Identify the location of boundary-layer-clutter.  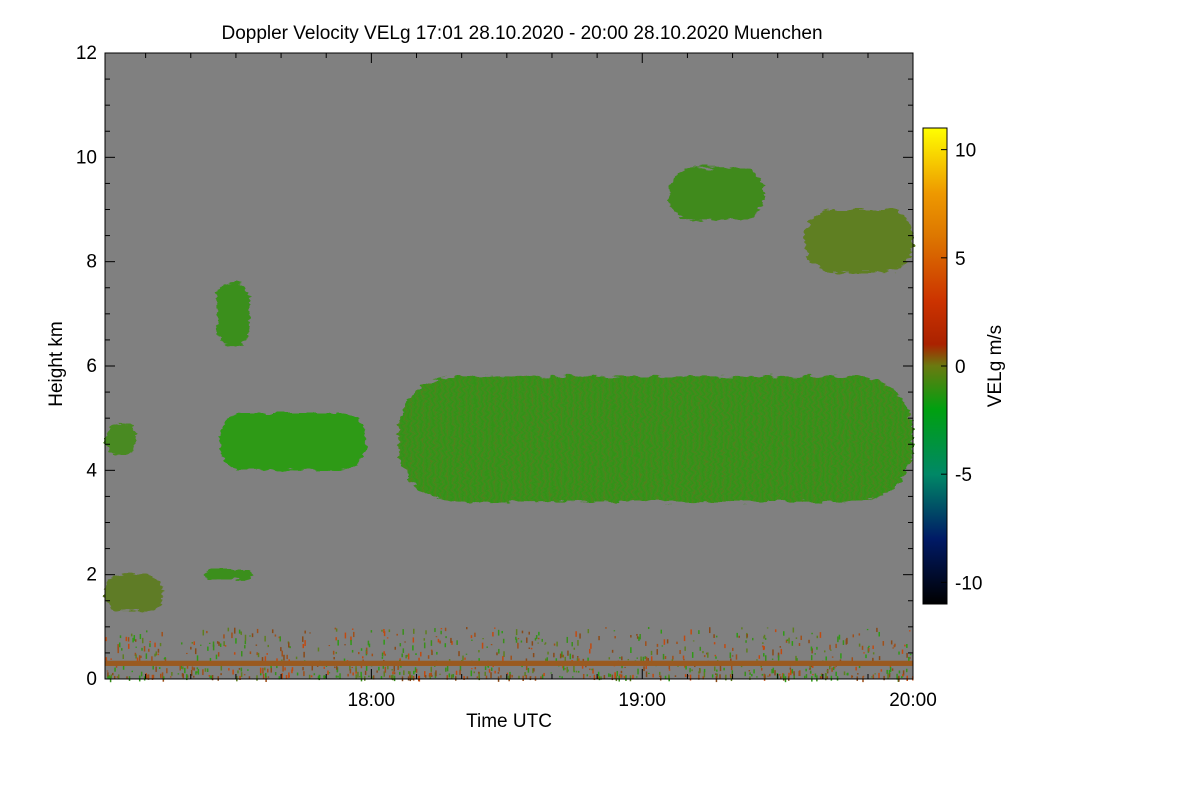
(509, 654).